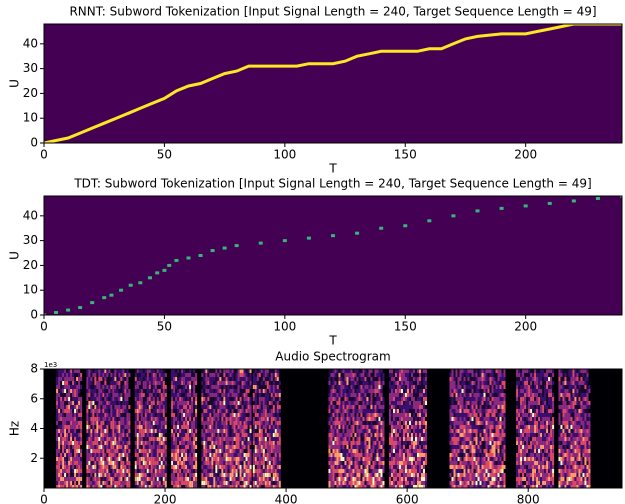 The width and height of the screenshot is (625, 504). What do you see at coordinates (34, 428) in the screenshot?
I see `y-tick-label: 4` at bounding box center [34, 428].